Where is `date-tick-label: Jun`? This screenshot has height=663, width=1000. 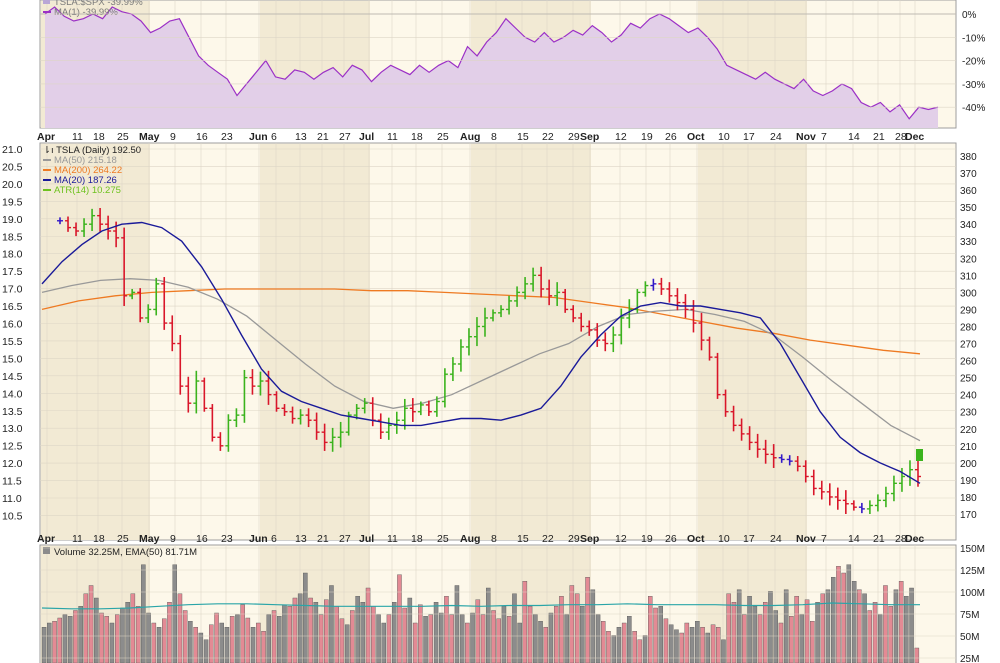
date-tick-label: Jun is located at coordinates (258, 137).